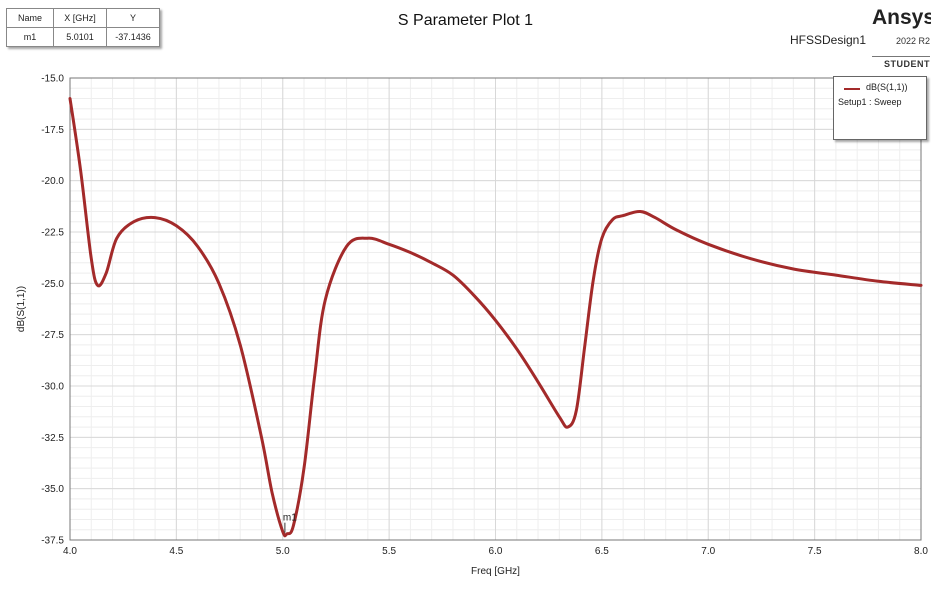 The width and height of the screenshot is (931, 597). I want to click on y-tick-label: -17.5, so click(52, 130).